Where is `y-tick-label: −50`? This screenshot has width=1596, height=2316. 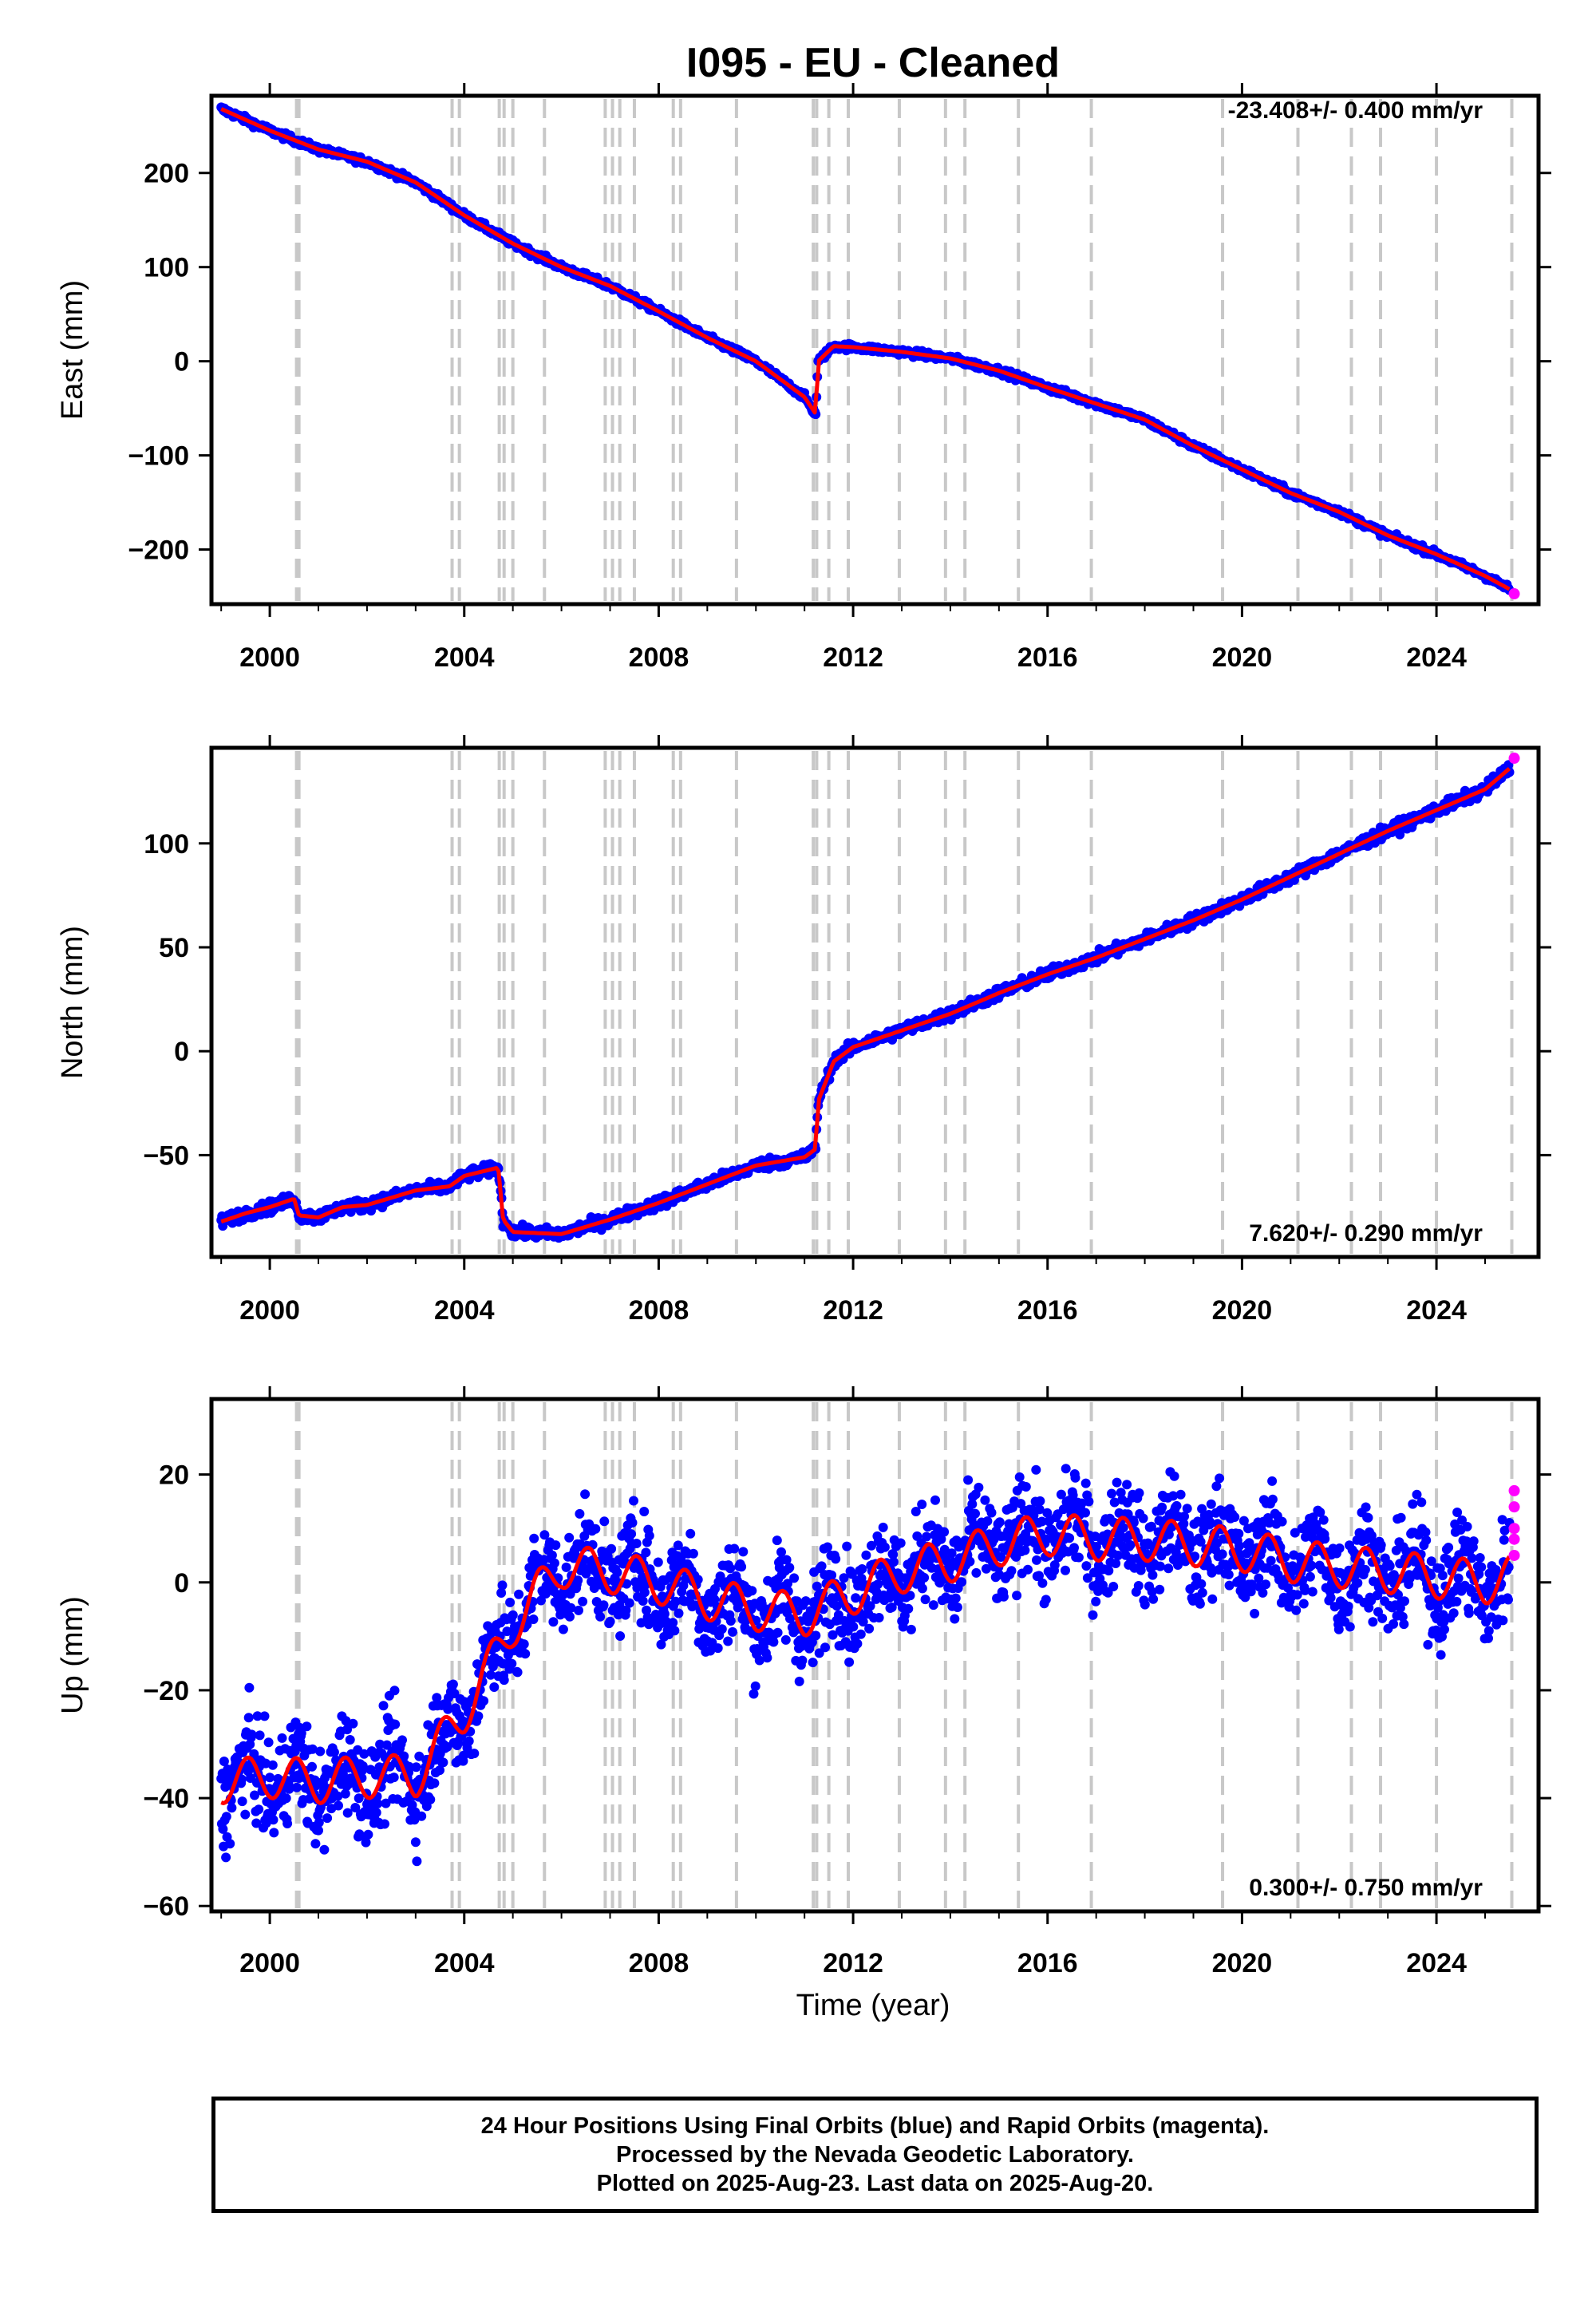
y-tick-label: −50 is located at coordinates (166, 1155).